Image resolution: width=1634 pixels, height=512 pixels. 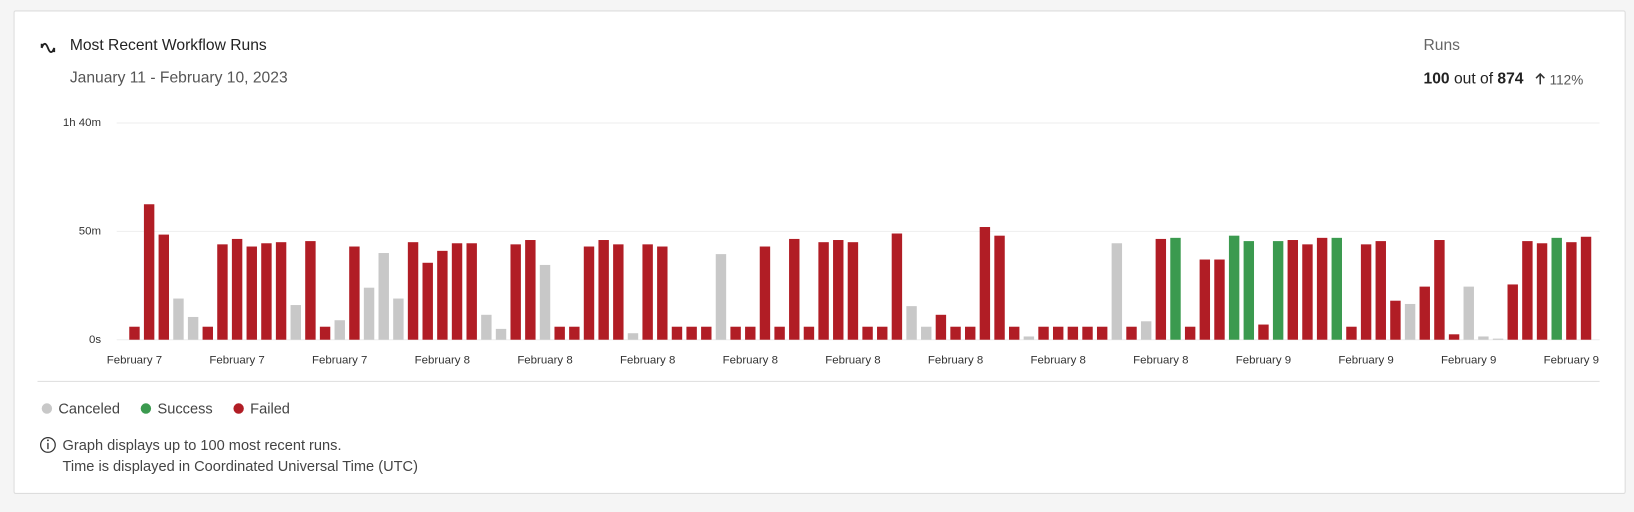 What do you see at coordinates (48, 48) in the screenshot?
I see `workflow-icon` at bounding box center [48, 48].